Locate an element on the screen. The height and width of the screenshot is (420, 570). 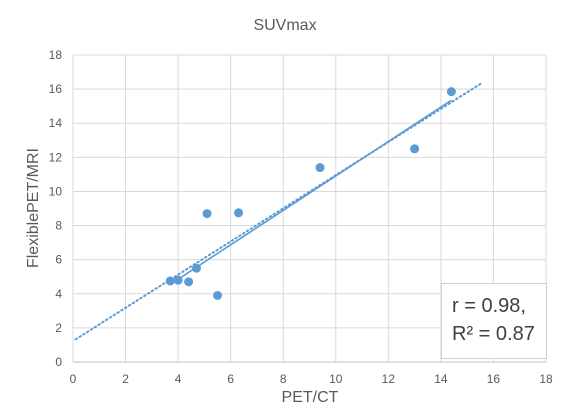
x-tick-label: 6 is located at coordinates (230, 379).